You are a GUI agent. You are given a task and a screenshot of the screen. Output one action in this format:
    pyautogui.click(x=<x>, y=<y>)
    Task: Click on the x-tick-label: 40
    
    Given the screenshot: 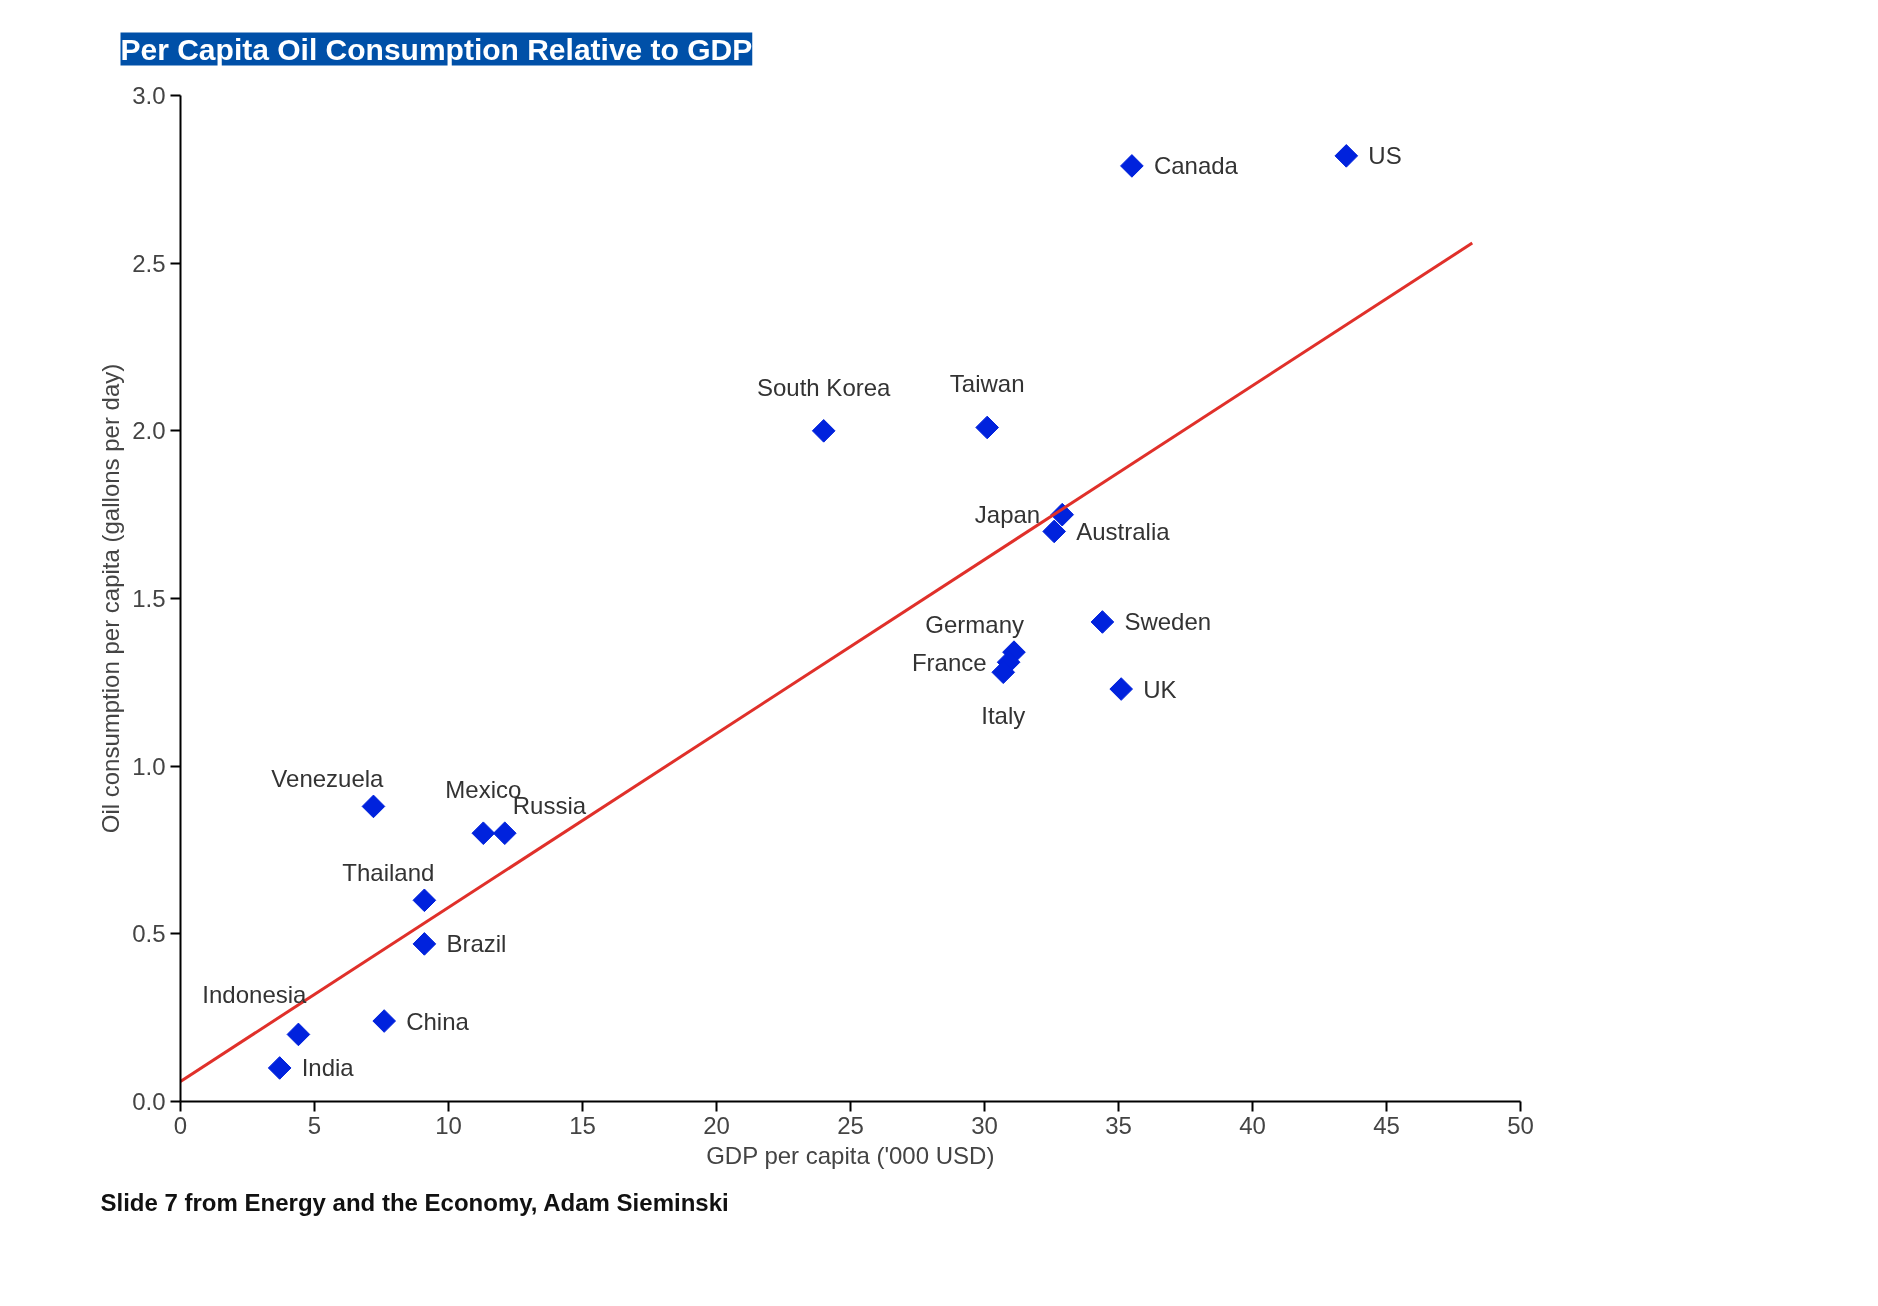 What is the action you would take?
    pyautogui.click(x=1252, y=1125)
    